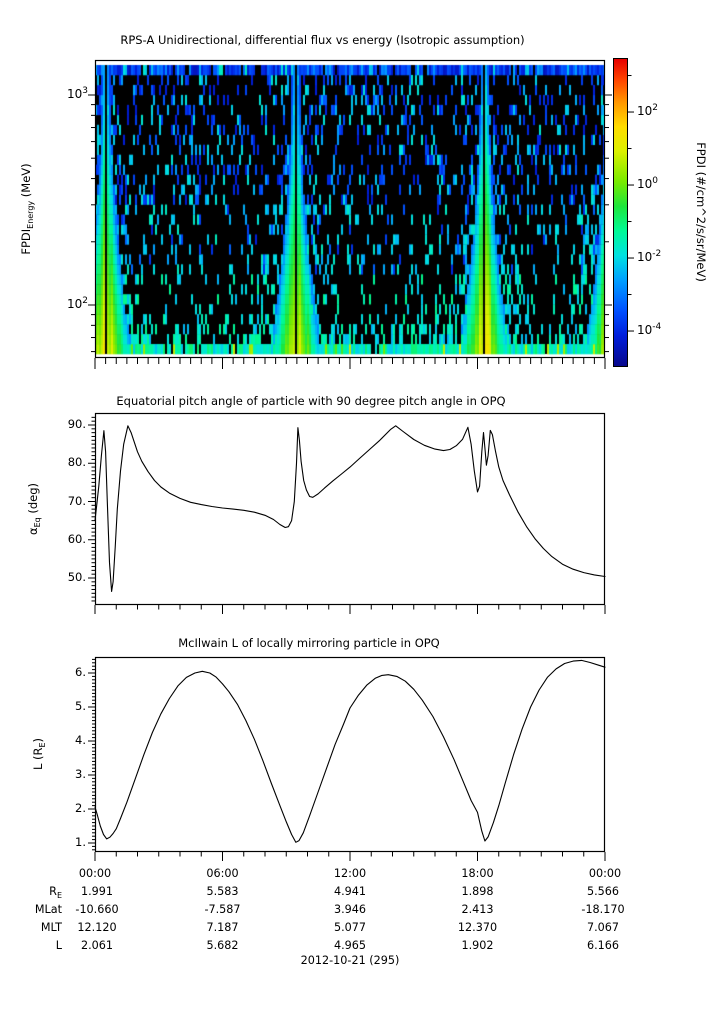  What do you see at coordinates (350, 873) in the screenshot?
I see `time-tick-label: 12:00` at bounding box center [350, 873].